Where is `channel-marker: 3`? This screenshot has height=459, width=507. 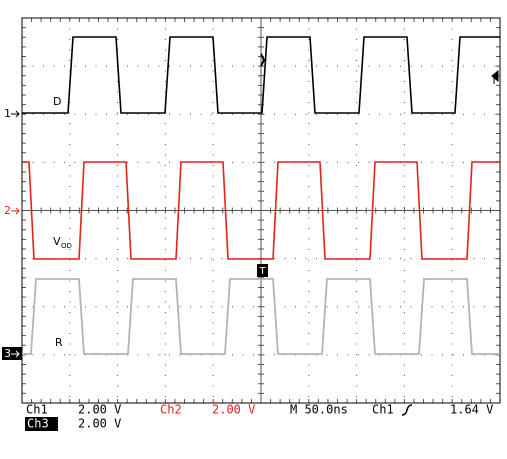 channel-marker: 3 is located at coordinates (7, 353).